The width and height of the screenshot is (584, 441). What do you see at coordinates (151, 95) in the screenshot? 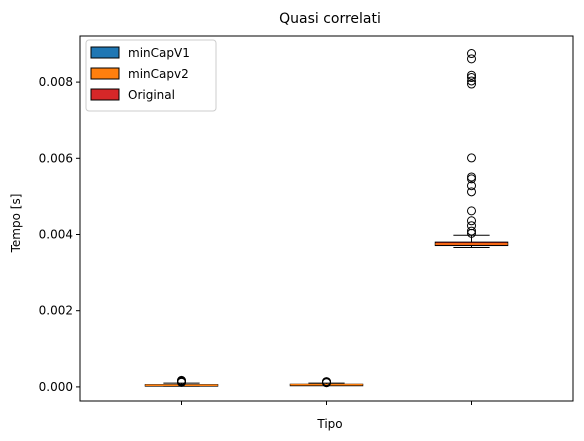
I see `legend-label-Original: Original` at bounding box center [151, 95].